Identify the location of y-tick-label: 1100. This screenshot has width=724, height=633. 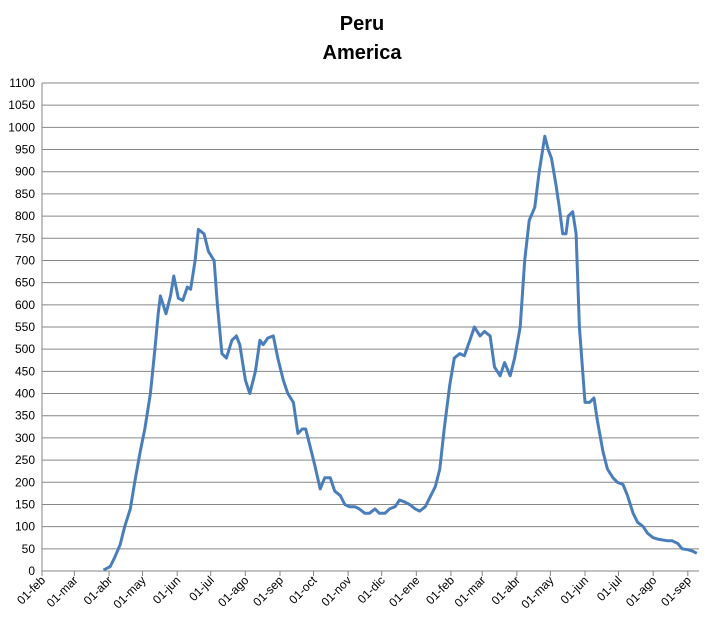
(22, 83).